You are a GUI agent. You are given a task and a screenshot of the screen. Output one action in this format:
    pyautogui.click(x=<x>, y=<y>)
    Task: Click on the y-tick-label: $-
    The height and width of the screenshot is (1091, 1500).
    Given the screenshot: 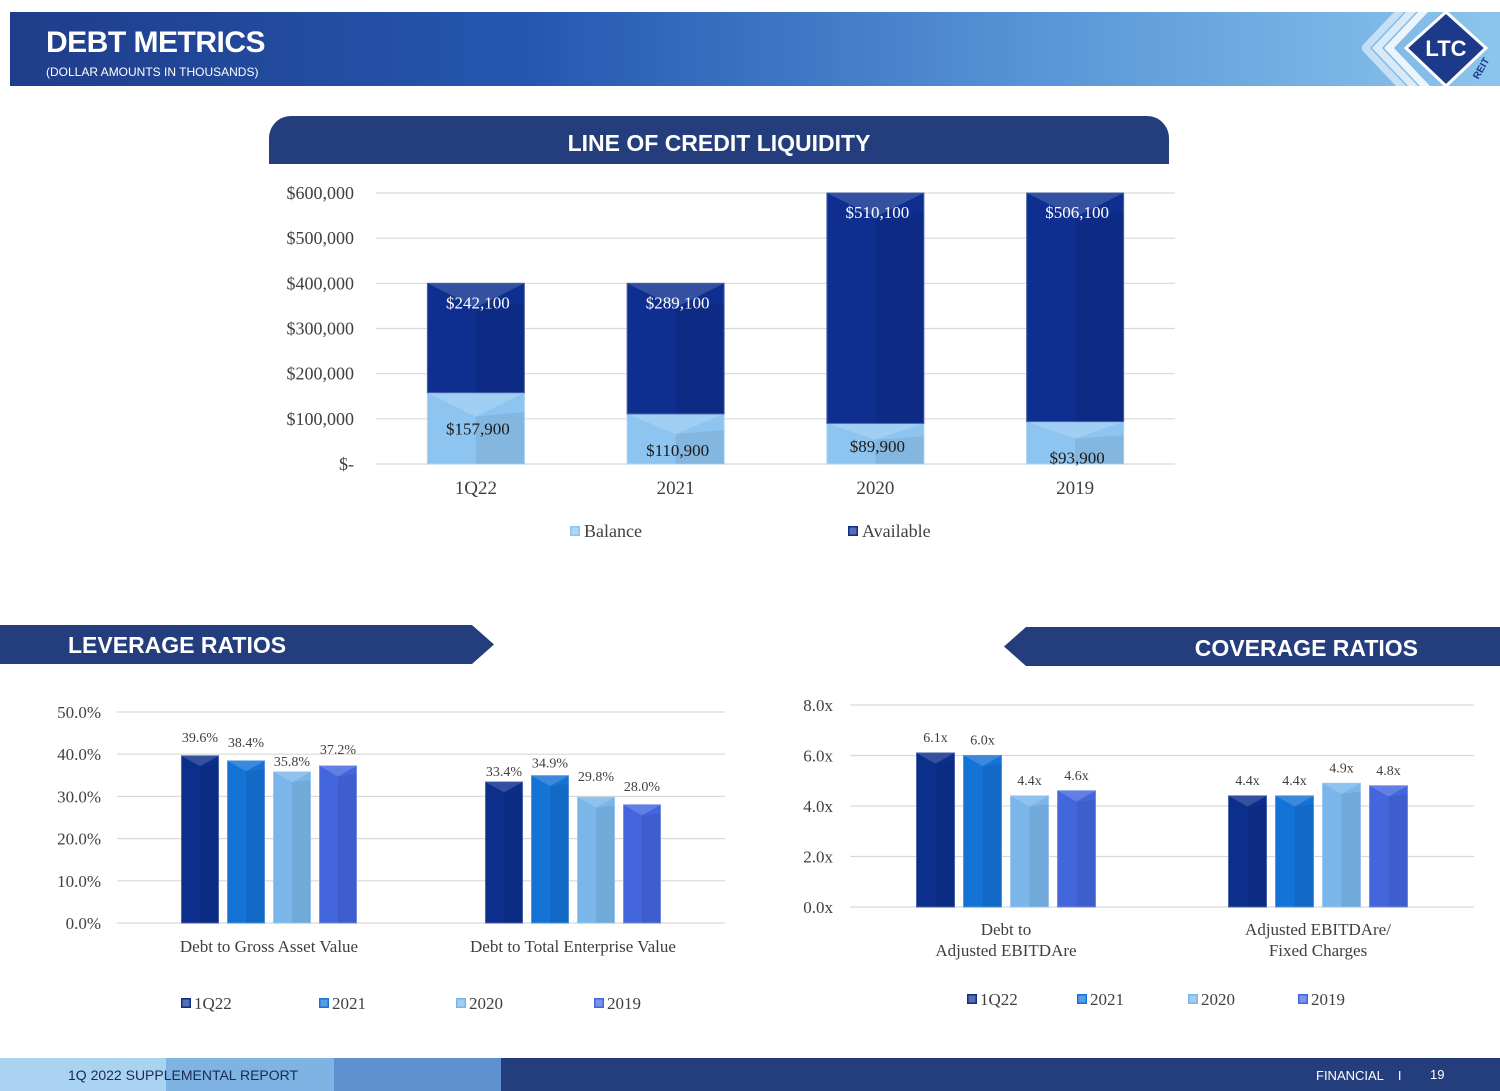 What is the action you would take?
    pyautogui.click(x=346, y=464)
    